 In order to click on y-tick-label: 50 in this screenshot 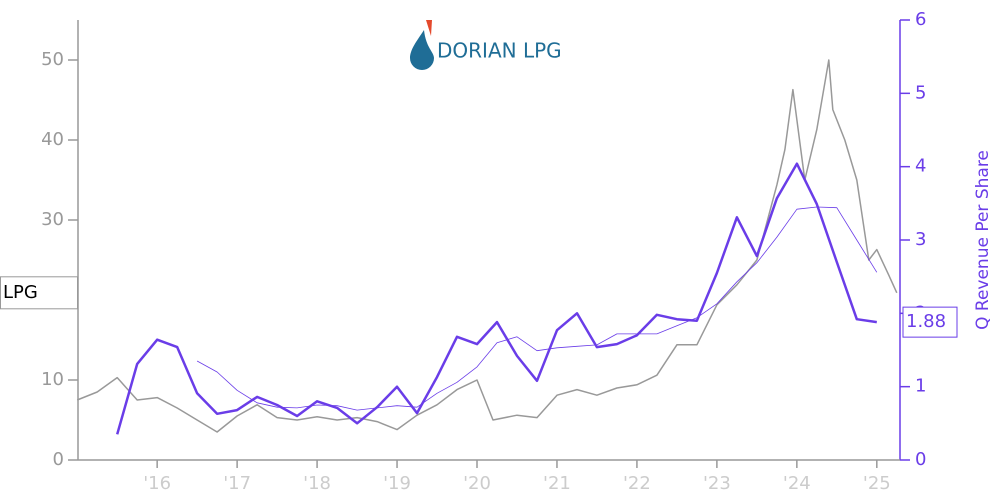, I will do `click(52, 59)`.